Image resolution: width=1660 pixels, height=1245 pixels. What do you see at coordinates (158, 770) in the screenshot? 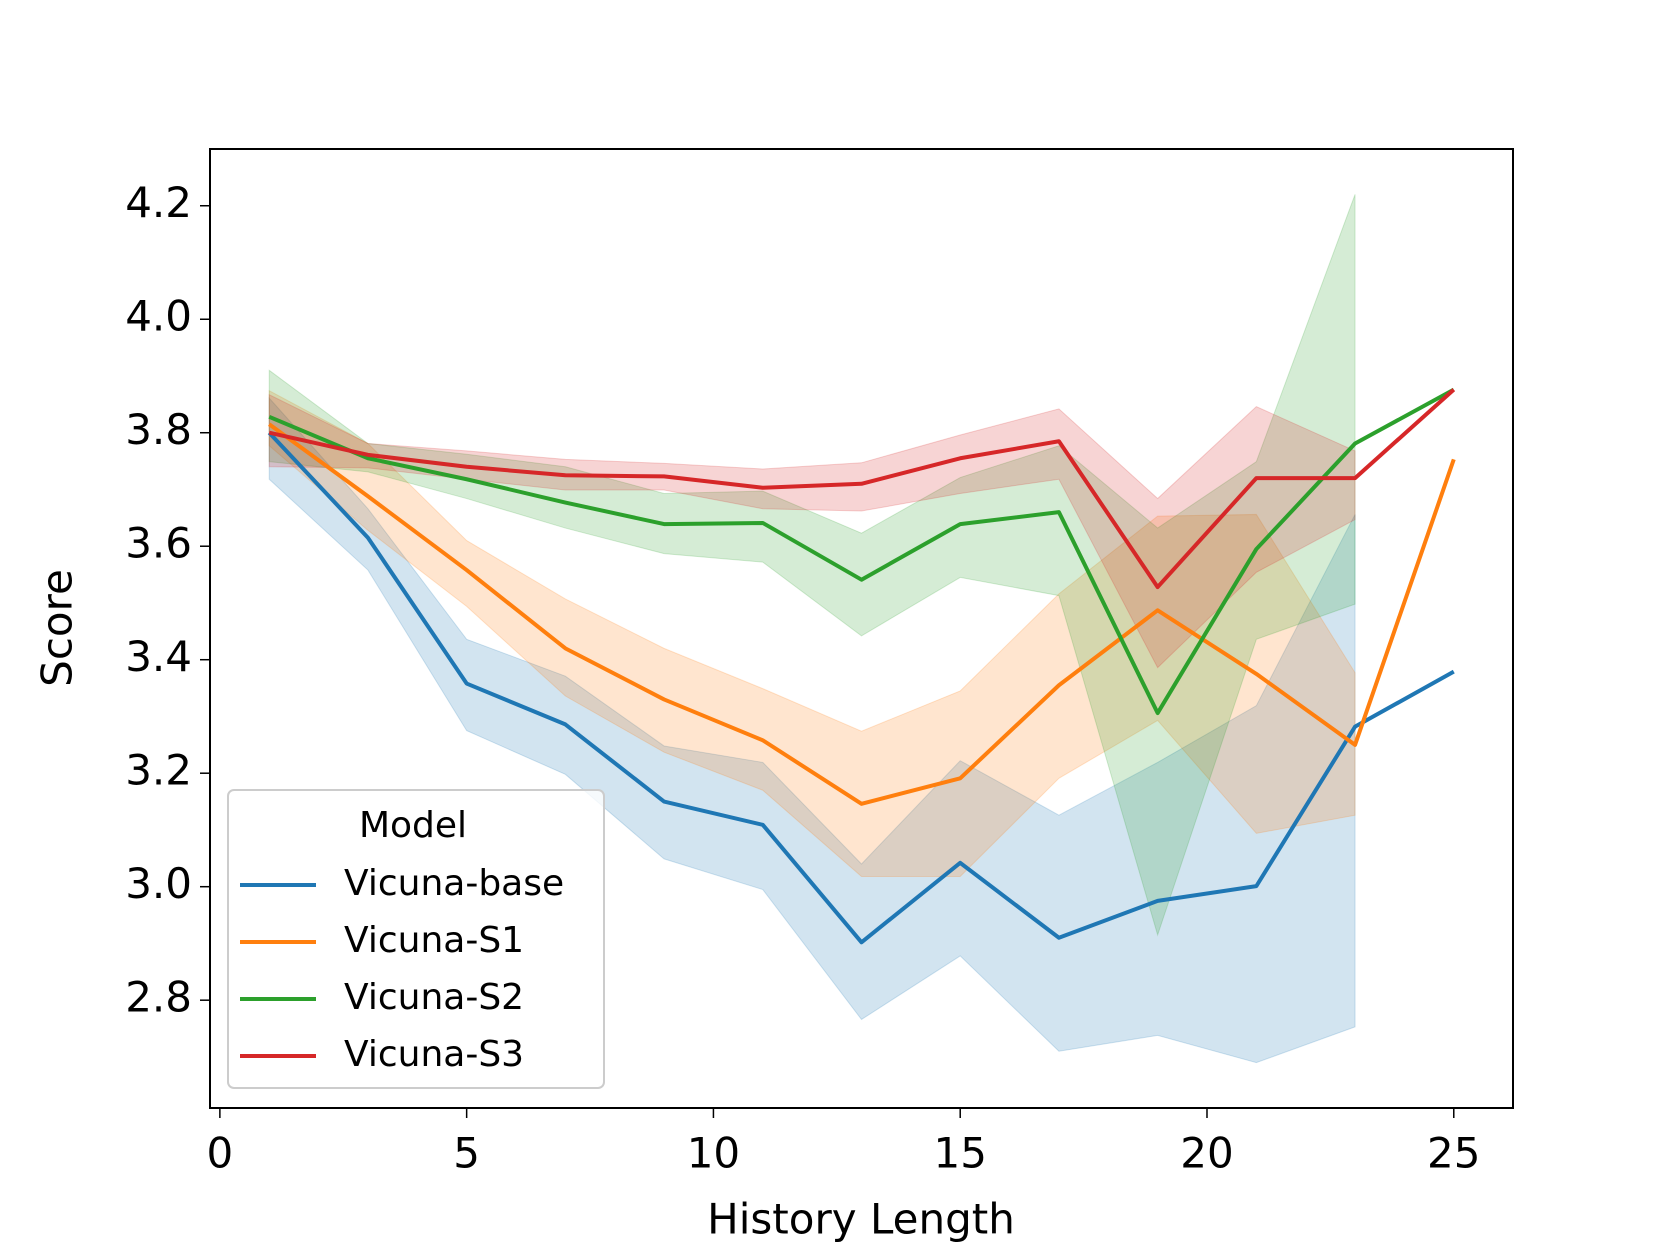
I see `y-tick-label: 3.2` at bounding box center [158, 770].